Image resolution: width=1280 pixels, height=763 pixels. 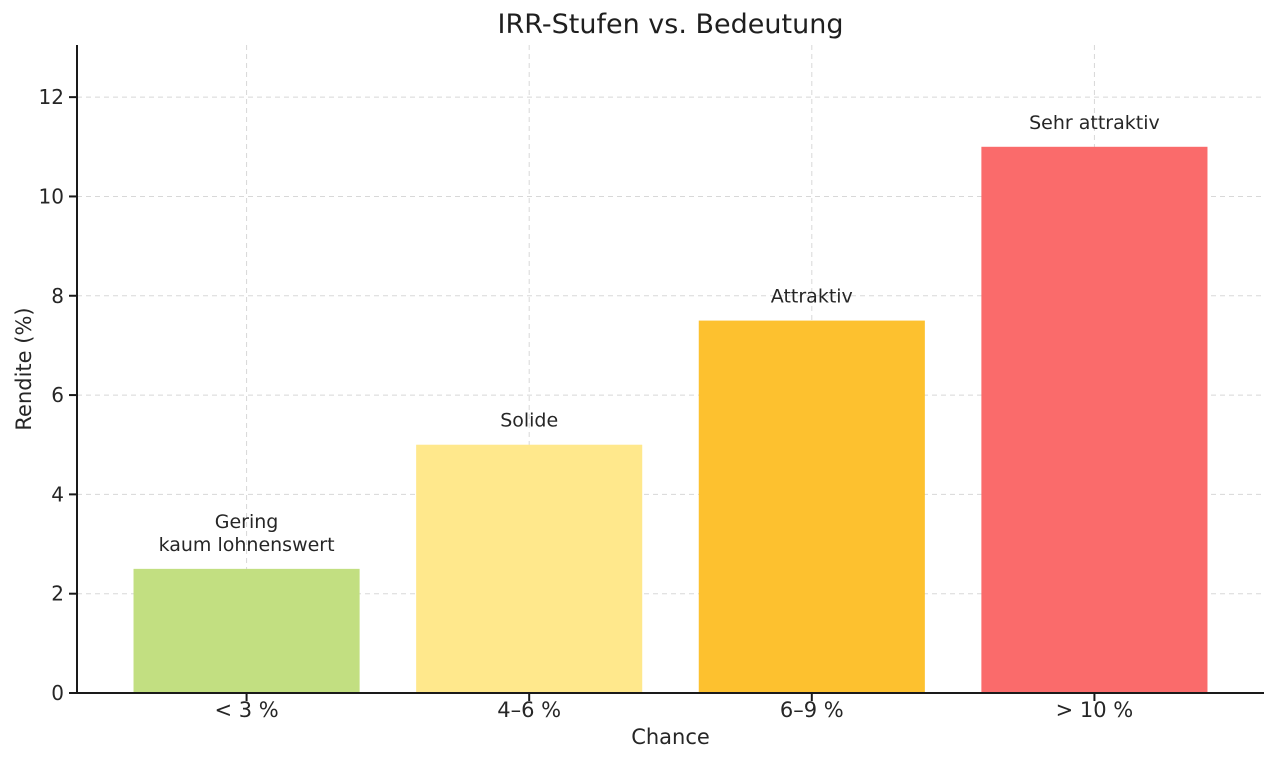 I want to click on y-tick-label: 4, so click(x=57, y=494).